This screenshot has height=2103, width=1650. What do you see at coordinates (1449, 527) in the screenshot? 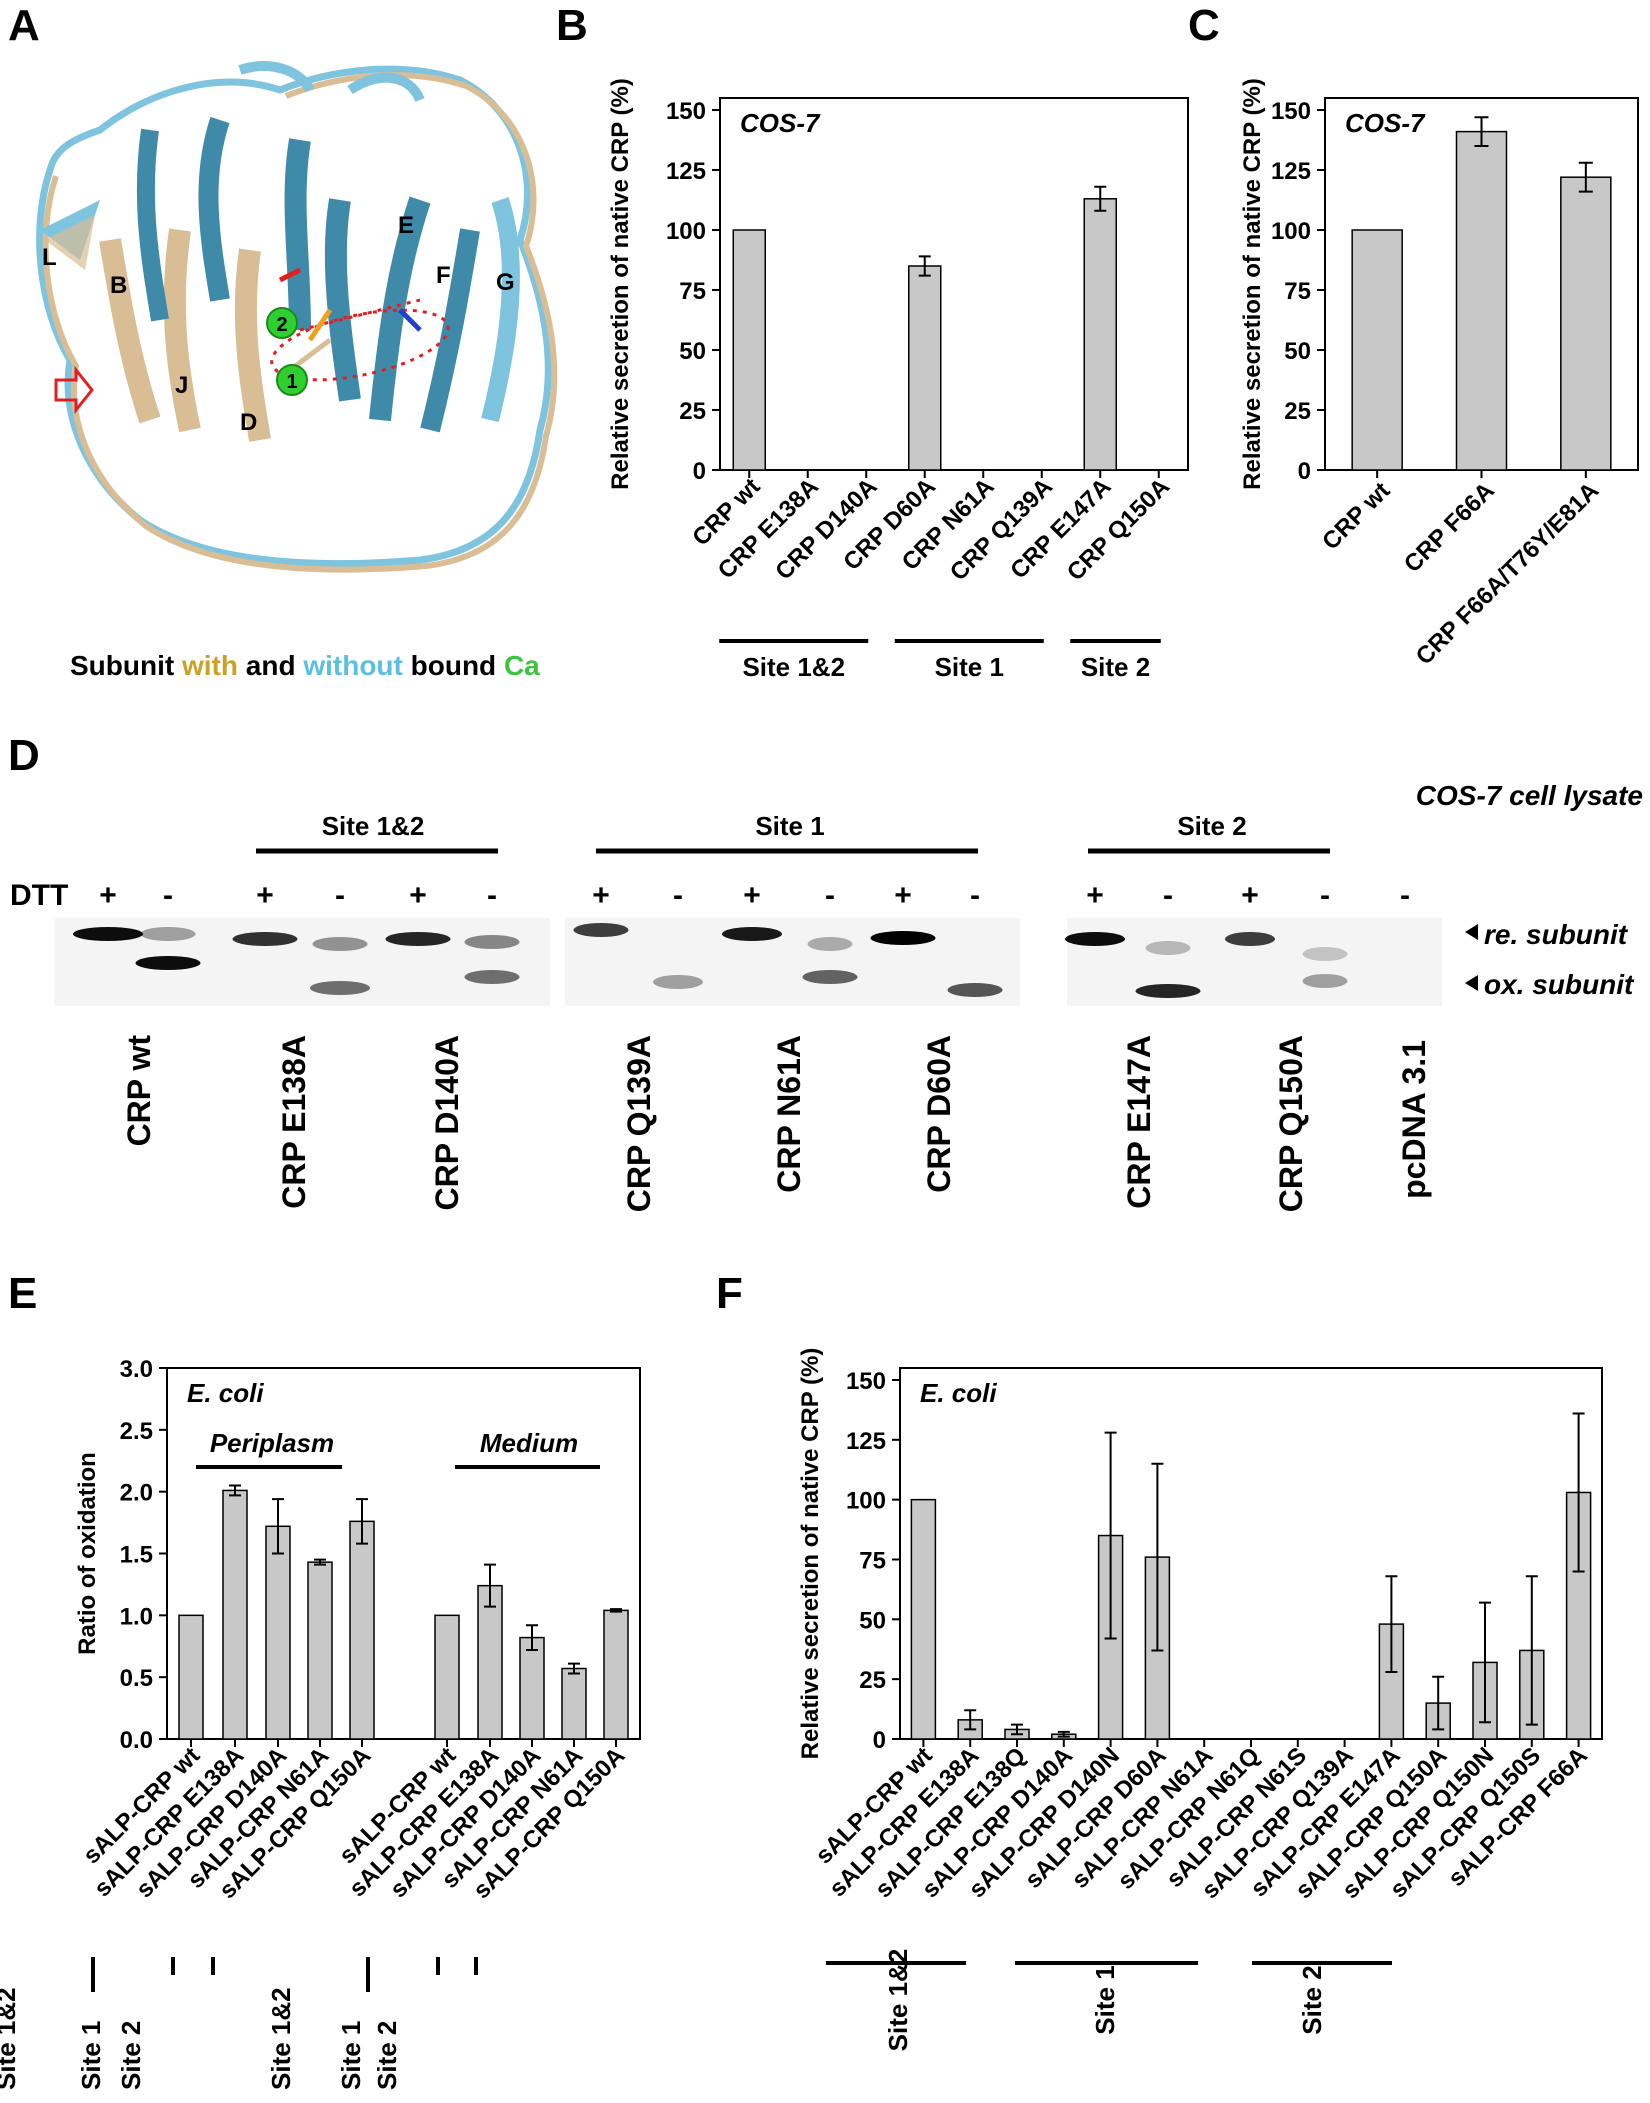
I see `x-tick-label: CRP F66A` at bounding box center [1449, 527].